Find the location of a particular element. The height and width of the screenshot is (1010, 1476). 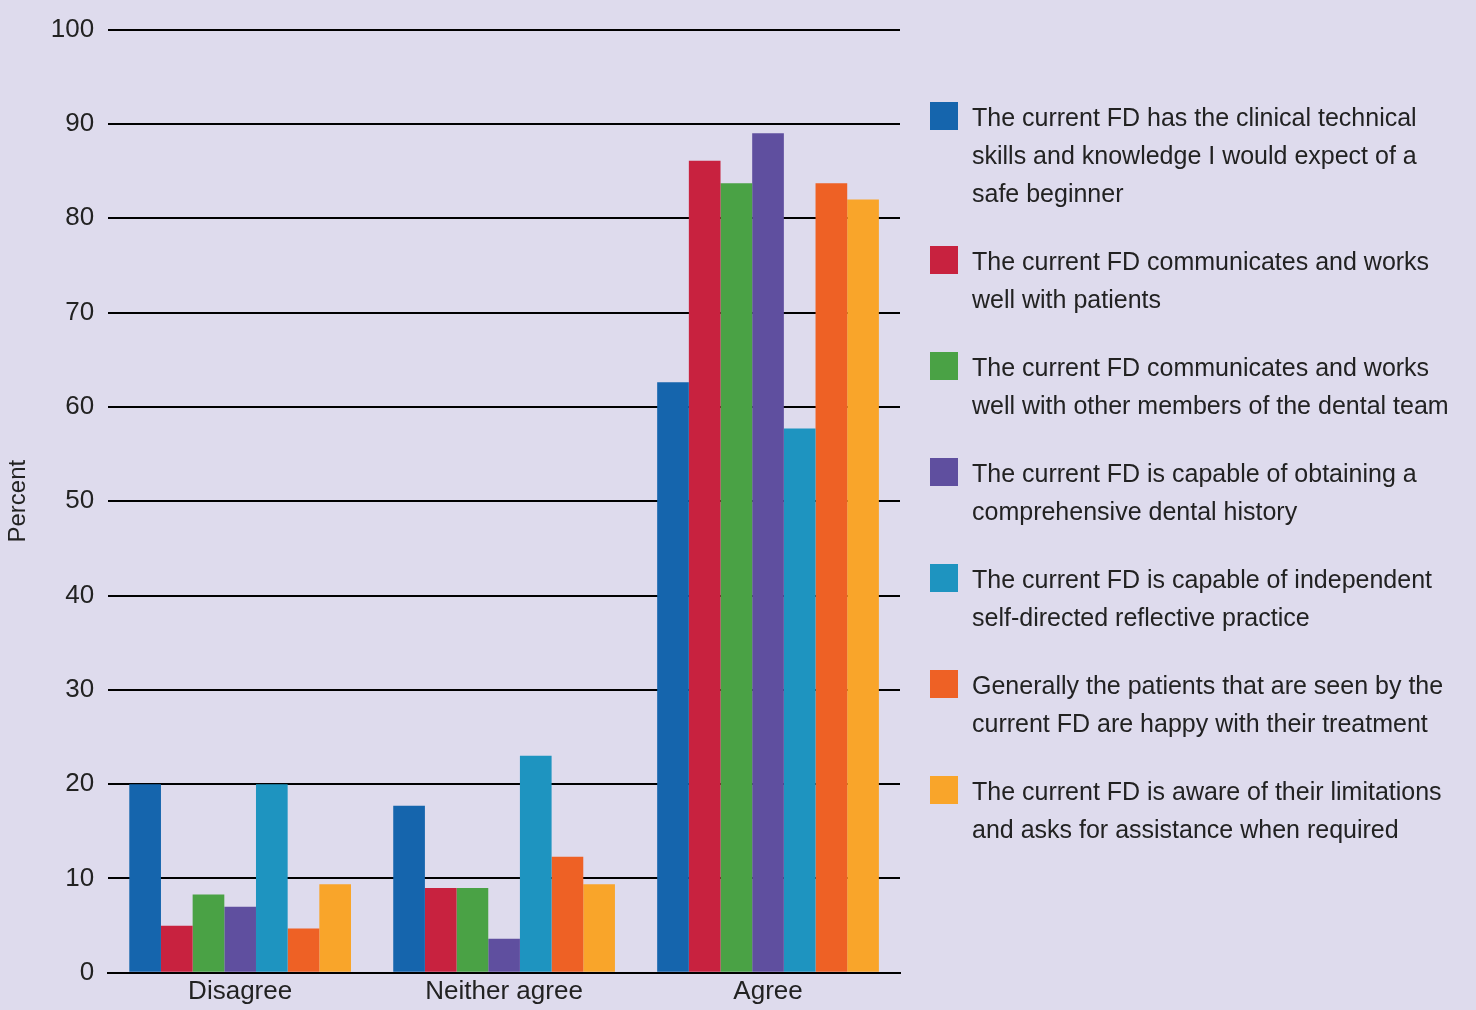

x-tick-label: Neither agree is located at coordinates (504, 989).